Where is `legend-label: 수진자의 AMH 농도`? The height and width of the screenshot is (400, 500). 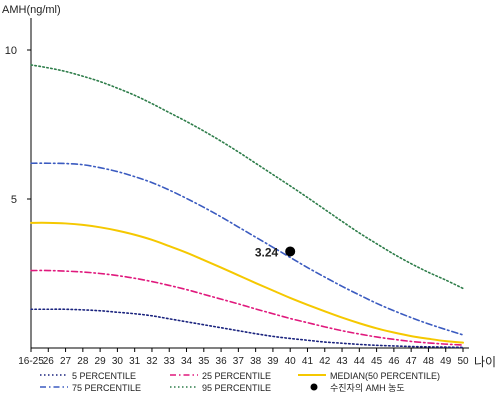 legend-label: 수진자의 AMH 농도 is located at coordinates (367, 388).